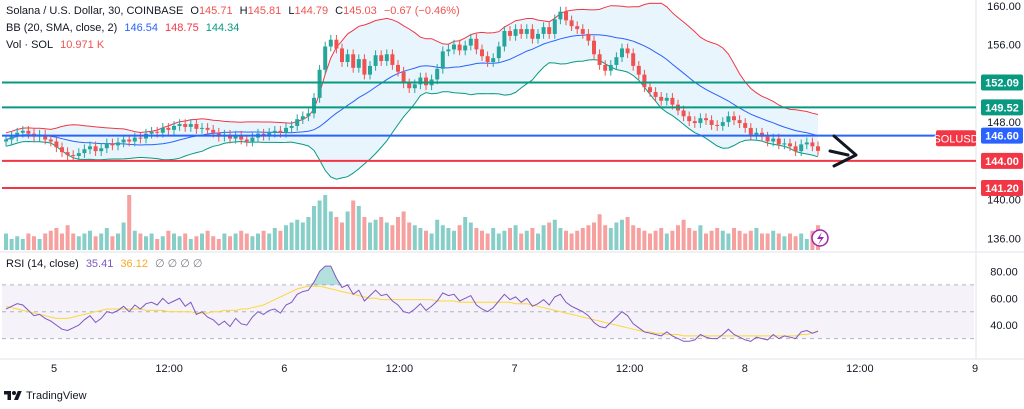 The width and height of the screenshot is (1024, 409). What do you see at coordinates (106, 264) in the screenshot?
I see `legend-rsi: RSI (14, close) 35.41 36.12 ∅ ∅ ∅ ∅` at bounding box center [106, 264].